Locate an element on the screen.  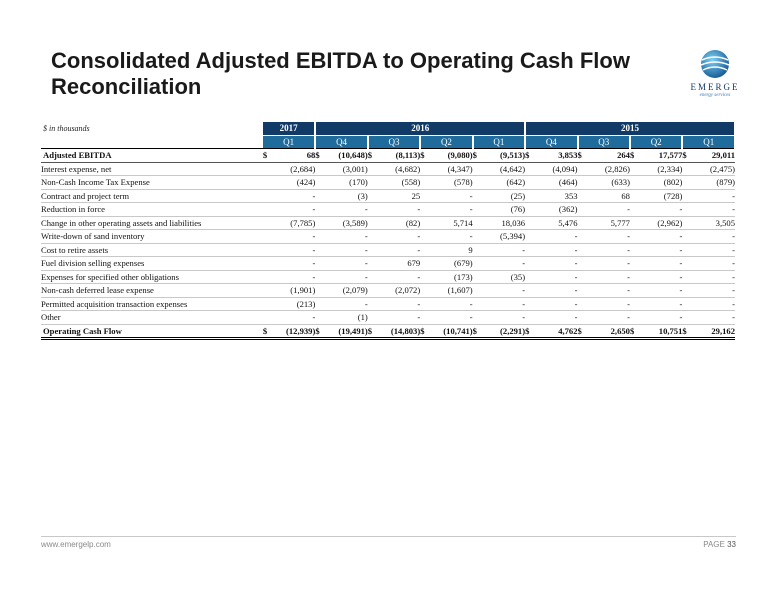
value-cell: (8,113) is located at coordinates (399, 155).